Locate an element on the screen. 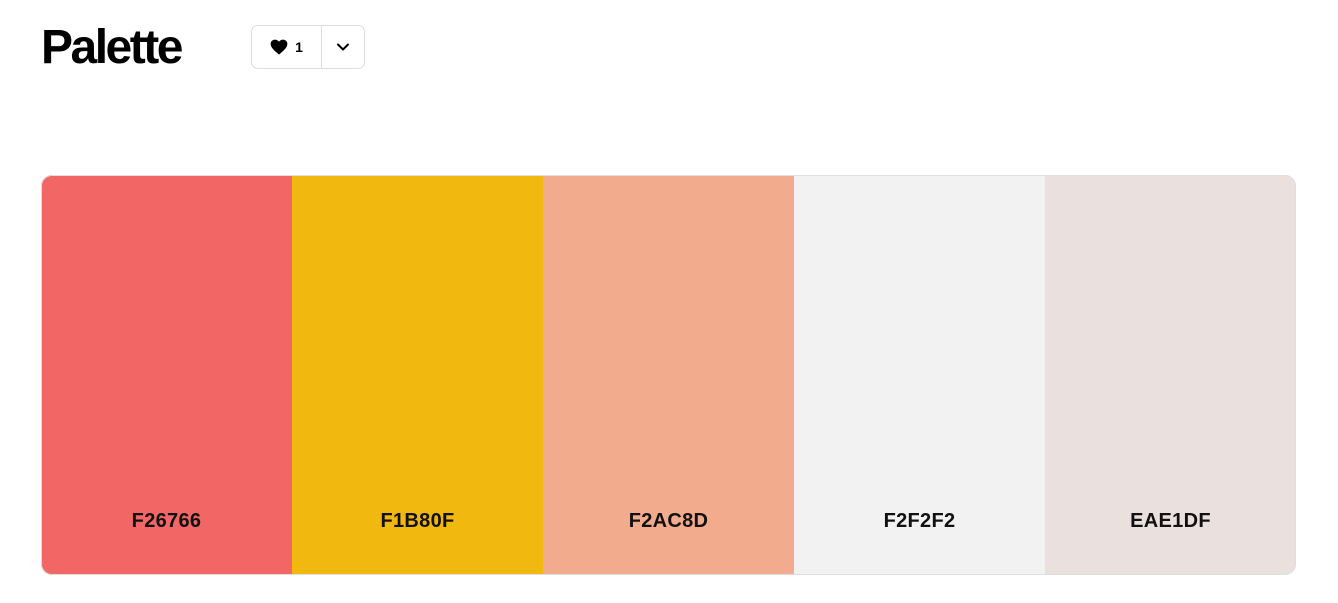 Image resolution: width=1338 pixels, height=603 pixels. like-count: 1 is located at coordinates (299, 47).